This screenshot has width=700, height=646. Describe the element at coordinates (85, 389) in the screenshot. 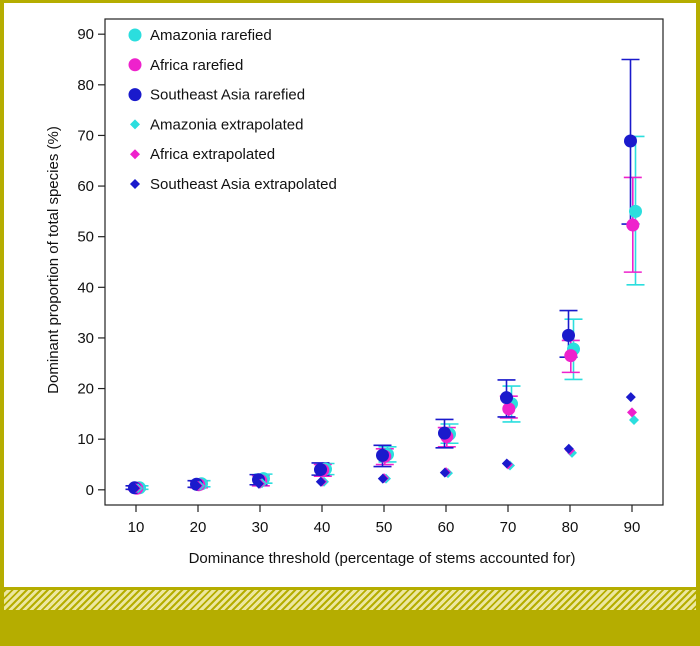

I see `y-tick-label: 20` at that location.